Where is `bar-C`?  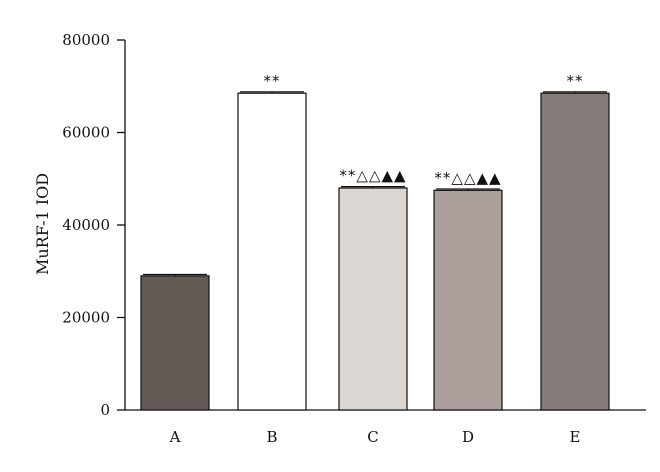
bar-C is located at coordinates (373, 299).